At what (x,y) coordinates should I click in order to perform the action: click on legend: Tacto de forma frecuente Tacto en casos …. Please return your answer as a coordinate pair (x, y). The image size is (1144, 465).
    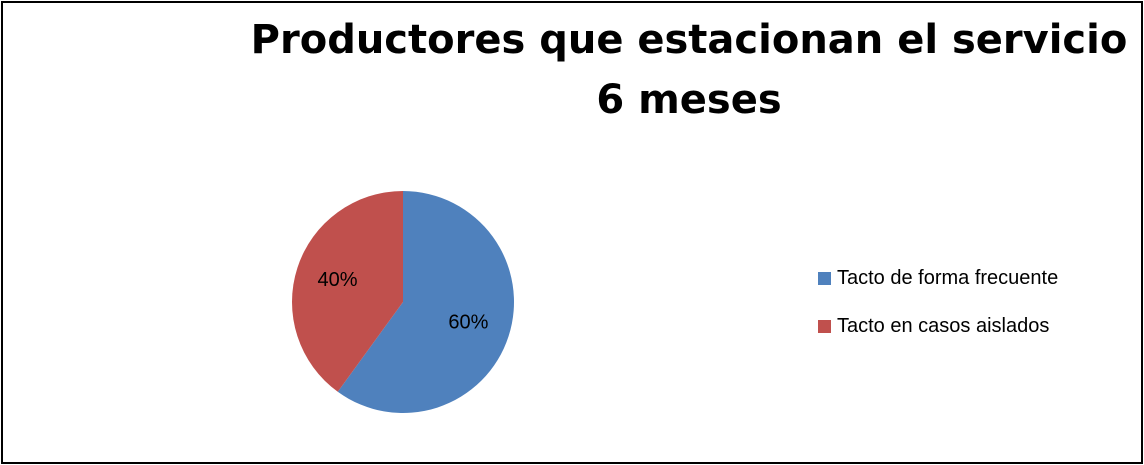
    Looking at the image, I should click on (938, 312).